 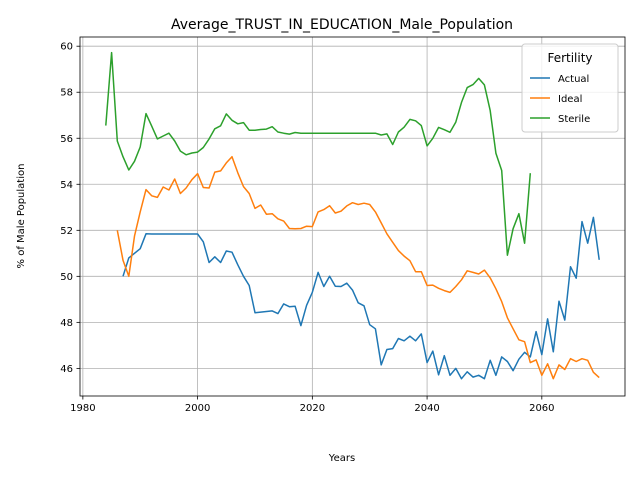 I want to click on y-axis-title: % of Male Population, so click(x=21, y=216).